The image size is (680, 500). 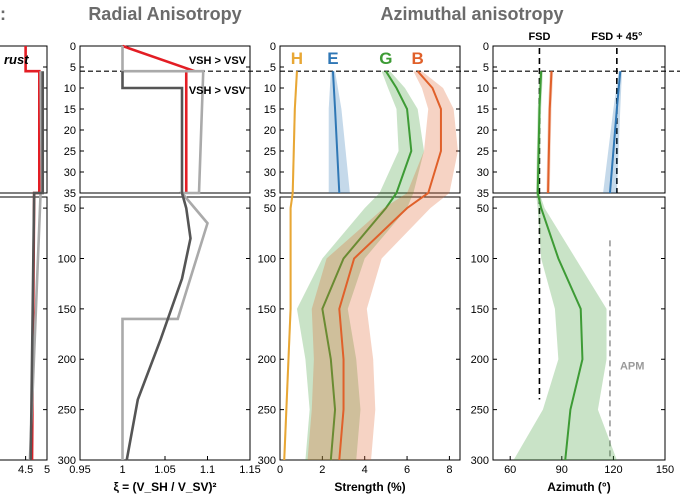 What do you see at coordinates (369, 487) in the screenshot?
I see `x-axis-label: Strength (%)` at bounding box center [369, 487].